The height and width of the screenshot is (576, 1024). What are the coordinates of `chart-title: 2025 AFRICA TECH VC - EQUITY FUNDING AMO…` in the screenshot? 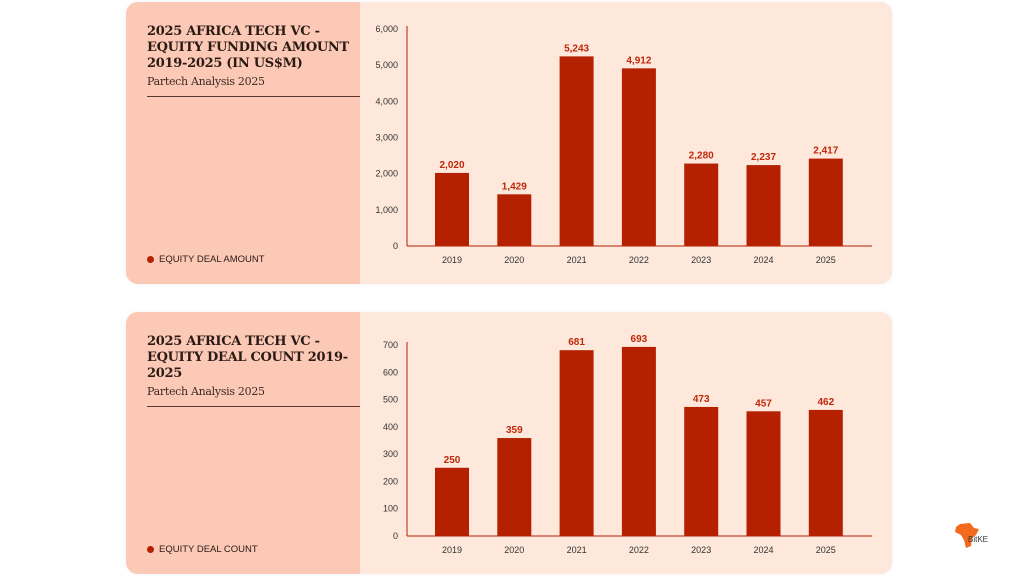 It's located at (254, 60).